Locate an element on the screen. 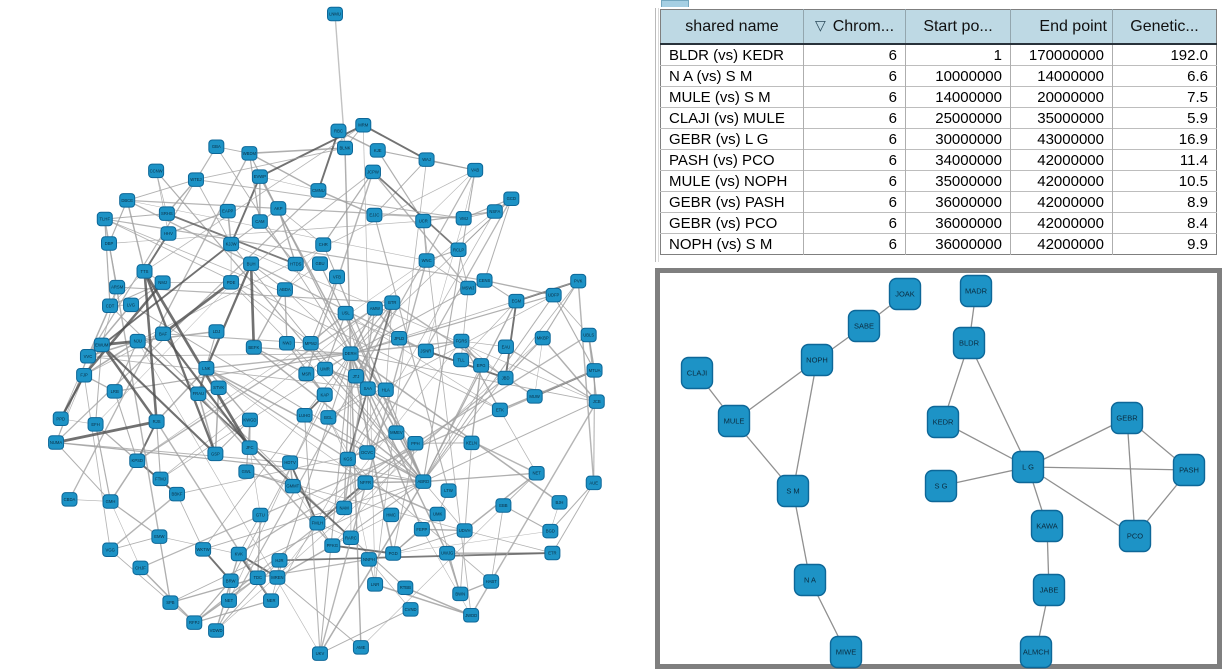  overview-node-FTMJ: FTMJ is located at coordinates (160, 479).